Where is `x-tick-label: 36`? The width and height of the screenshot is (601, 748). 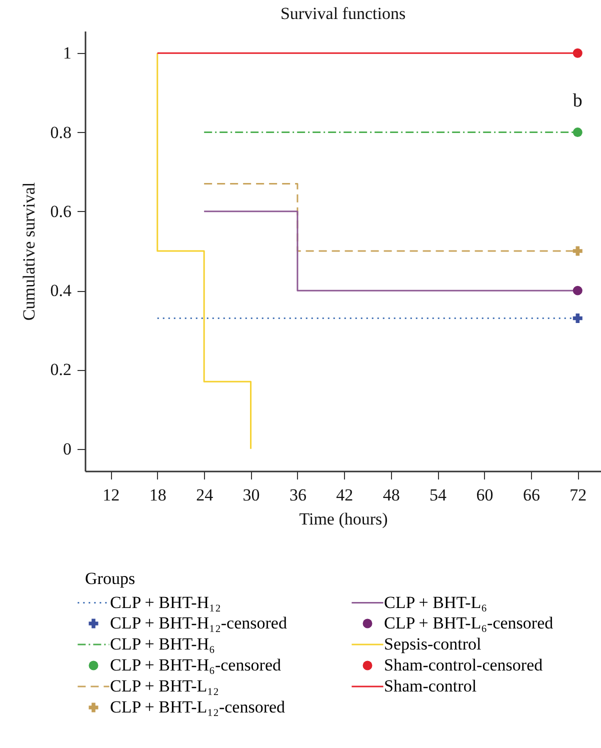
x-tick-label: 36 is located at coordinates (297, 495).